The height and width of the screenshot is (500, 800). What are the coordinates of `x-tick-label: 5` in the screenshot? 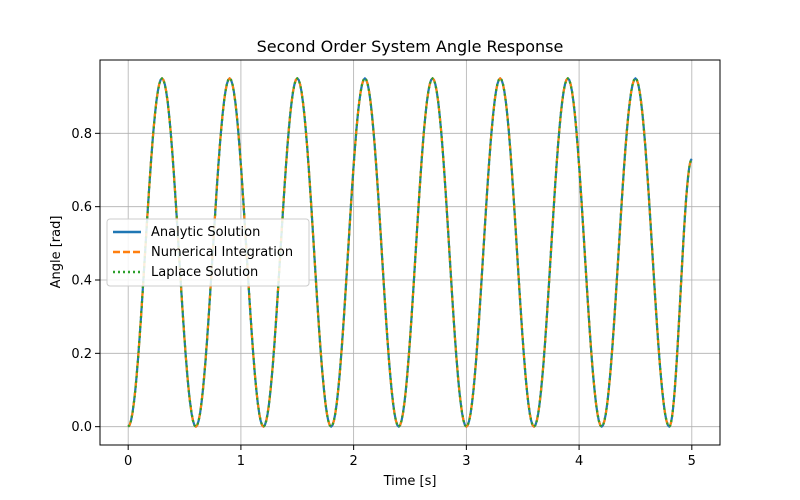 It's located at (692, 461).